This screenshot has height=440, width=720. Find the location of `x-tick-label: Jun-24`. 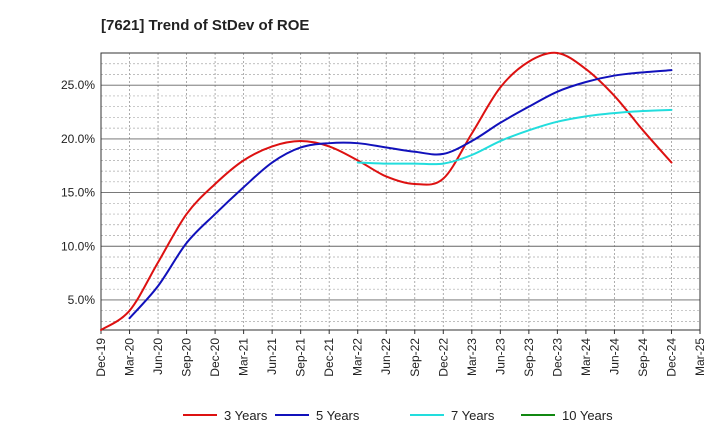

x-tick-label: Jun-24 is located at coordinates (614, 356).